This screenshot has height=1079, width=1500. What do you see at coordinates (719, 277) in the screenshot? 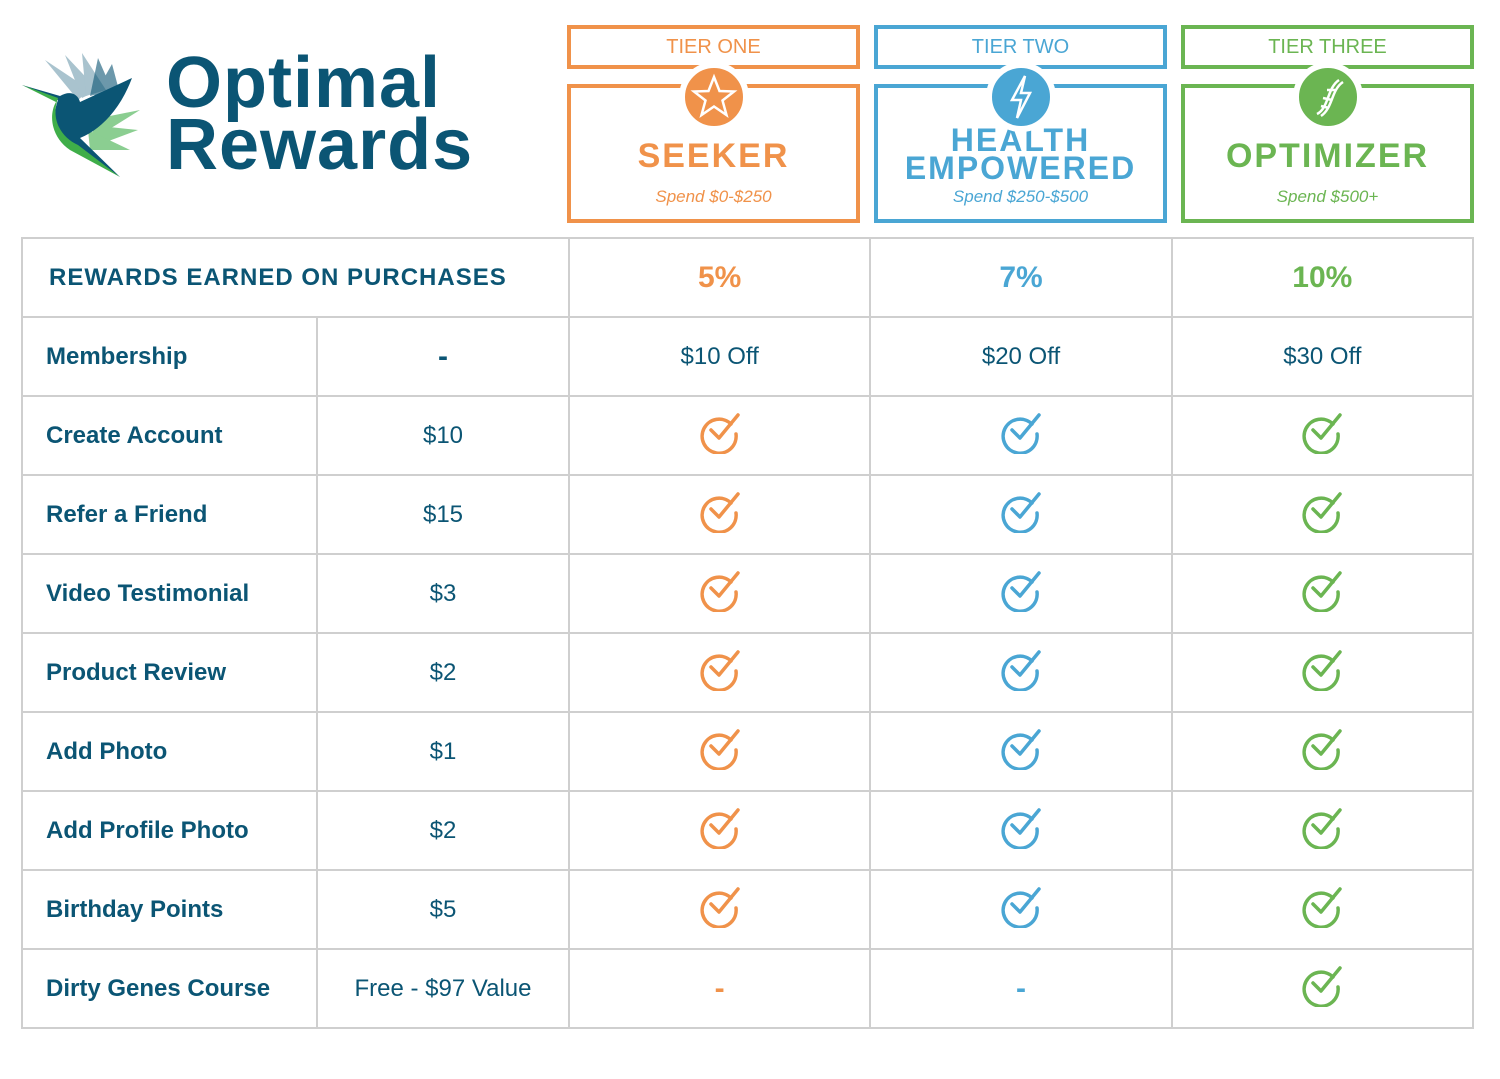
I see `tier-one-rate: 5%` at bounding box center [719, 277].